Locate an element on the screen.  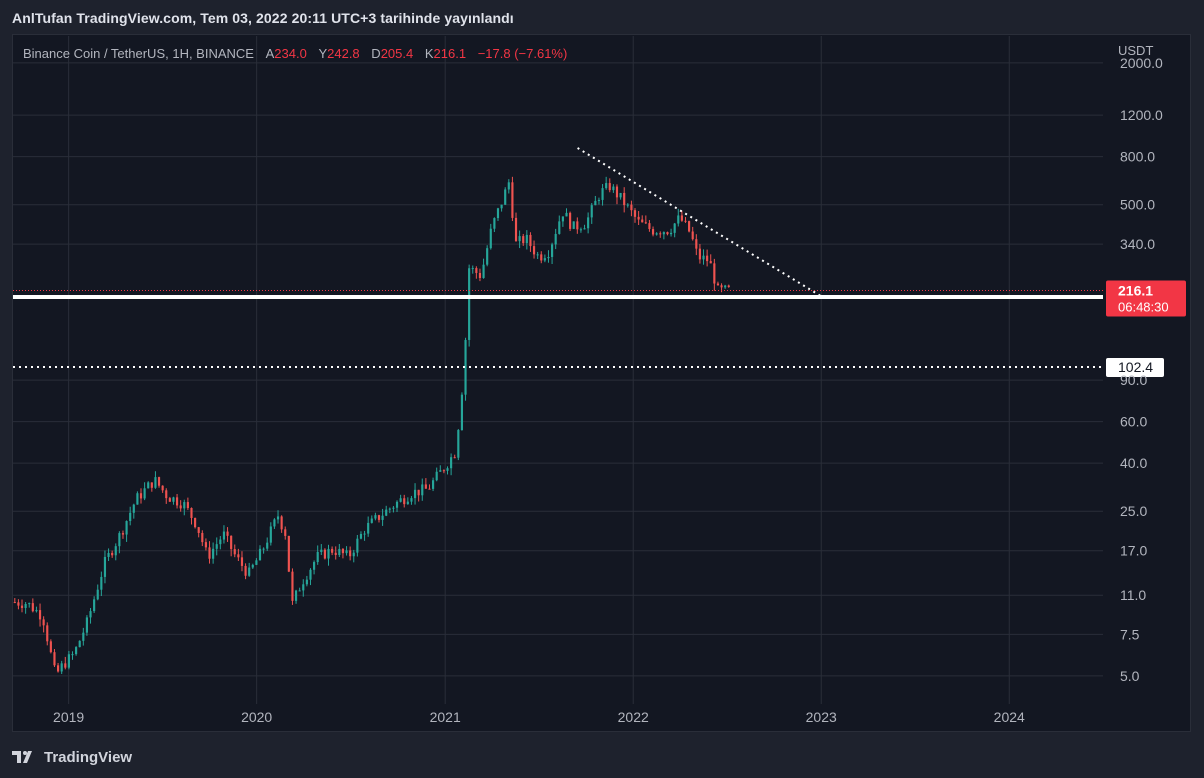
x-tick-label: 2024 is located at coordinates (1009, 717).